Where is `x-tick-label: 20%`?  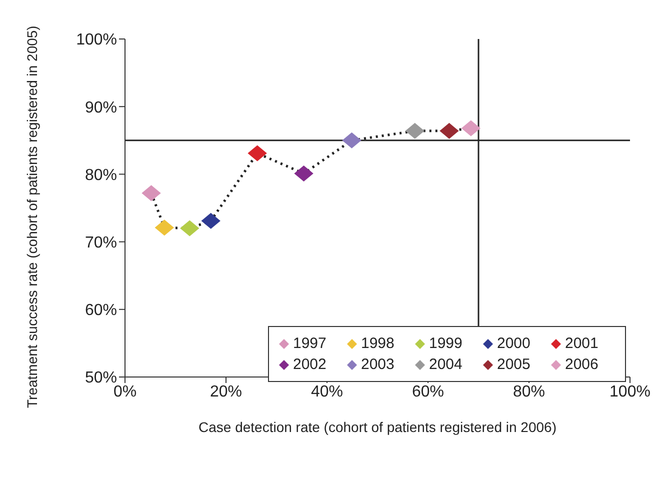
x-tick-label: 20% is located at coordinates (226, 391).